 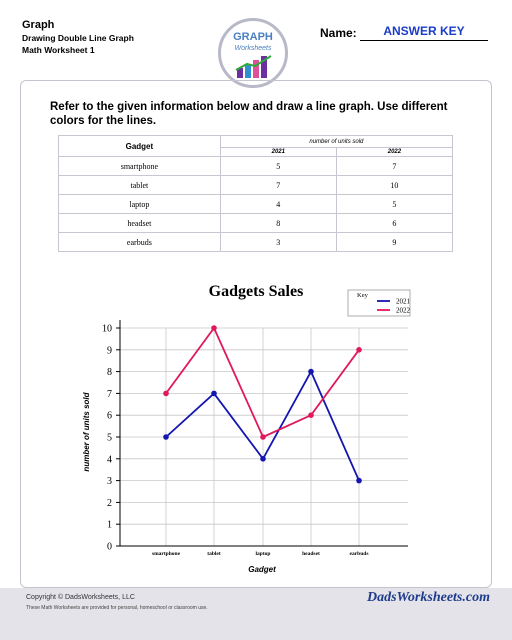 I want to click on series-line-2022, so click(x=262, y=382).